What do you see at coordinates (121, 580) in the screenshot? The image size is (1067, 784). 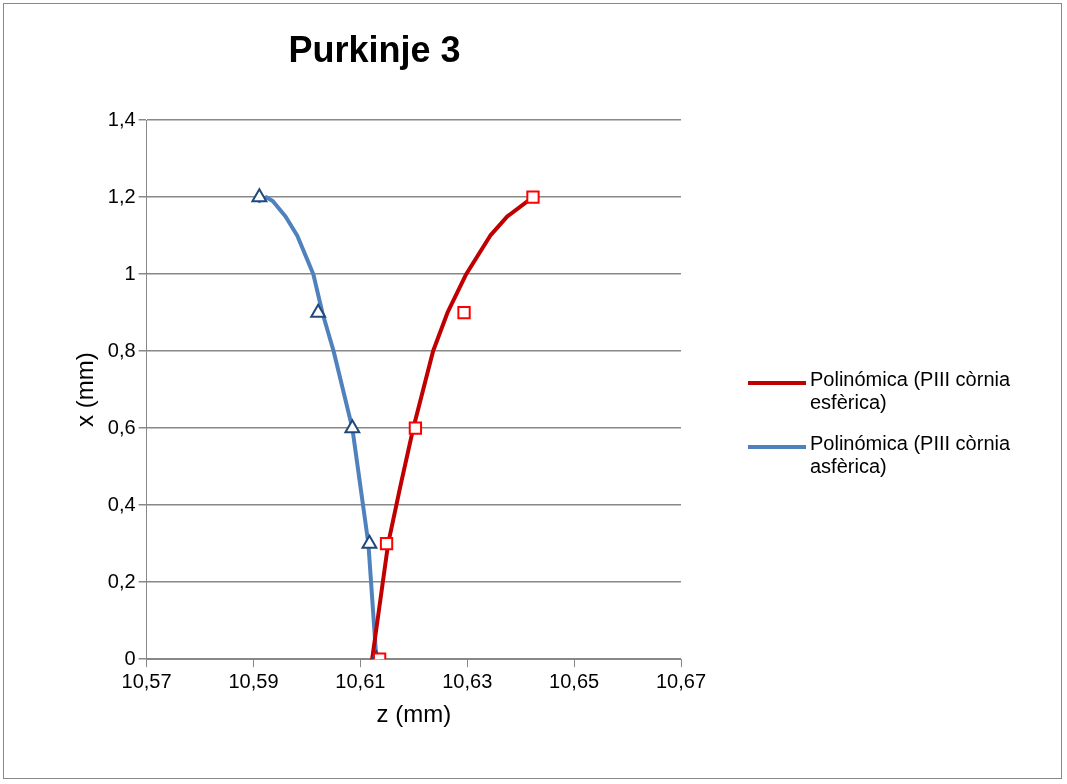 I see `y-tick-label: 0,2` at bounding box center [121, 580].